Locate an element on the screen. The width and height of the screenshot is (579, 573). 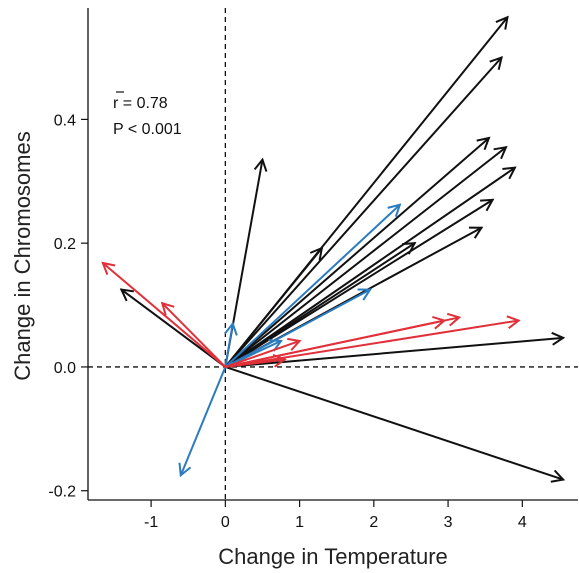
x-tick-label: 2 is located at coordinates (373, 522).